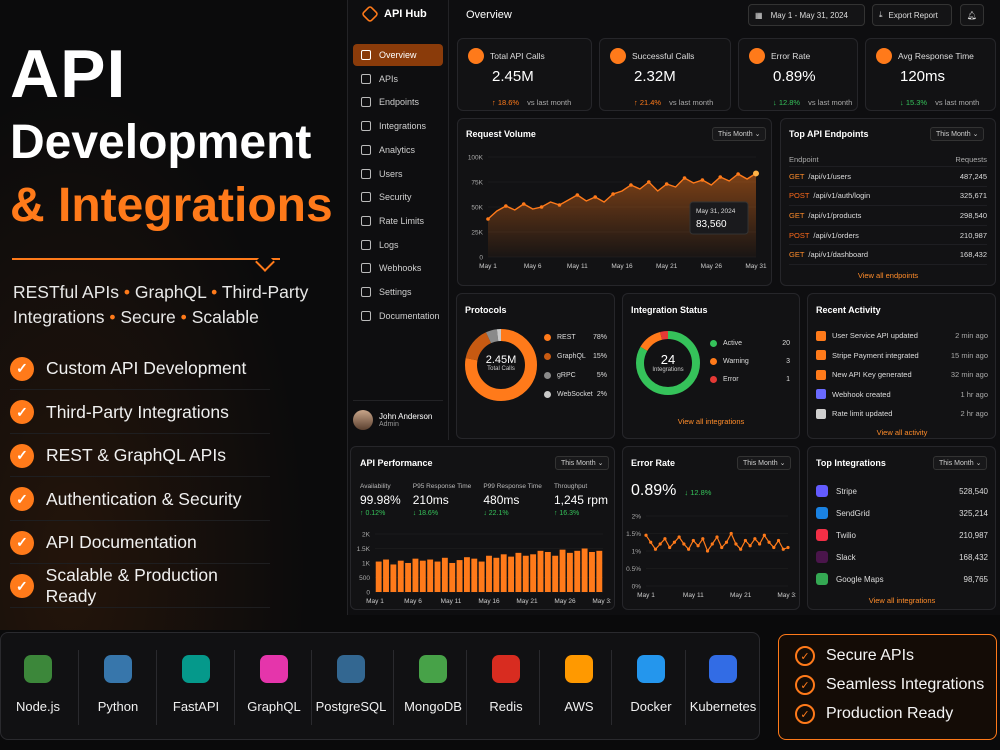 The height and width of the screenshot is (750, 1000). Describe the element at coordinates (582, 463) in the screenshot. I see `api-performance-period-select: This Month ⌄` at that location.